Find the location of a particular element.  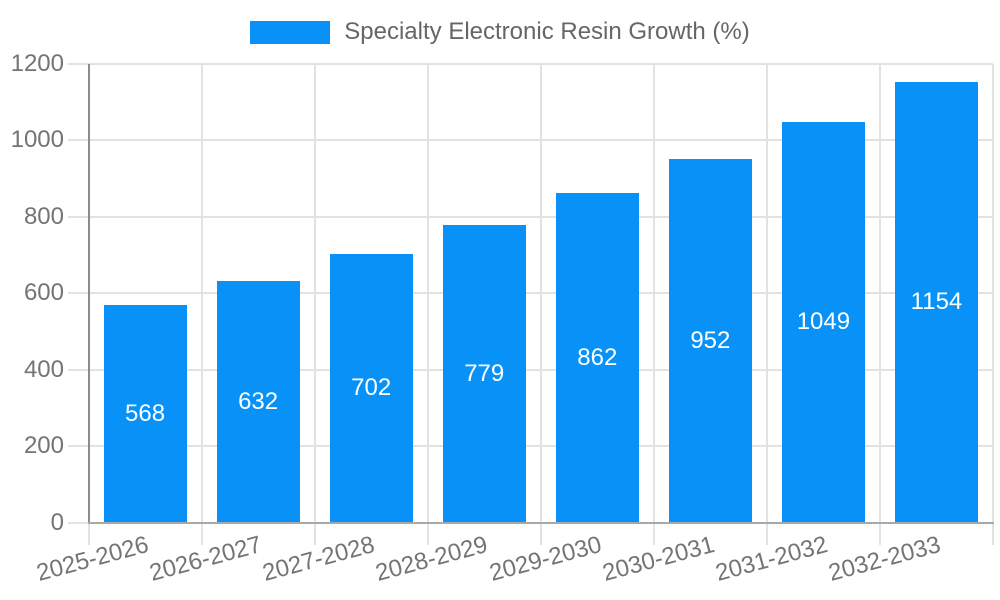

y-tick-stub is located at coordinates (78, 522).